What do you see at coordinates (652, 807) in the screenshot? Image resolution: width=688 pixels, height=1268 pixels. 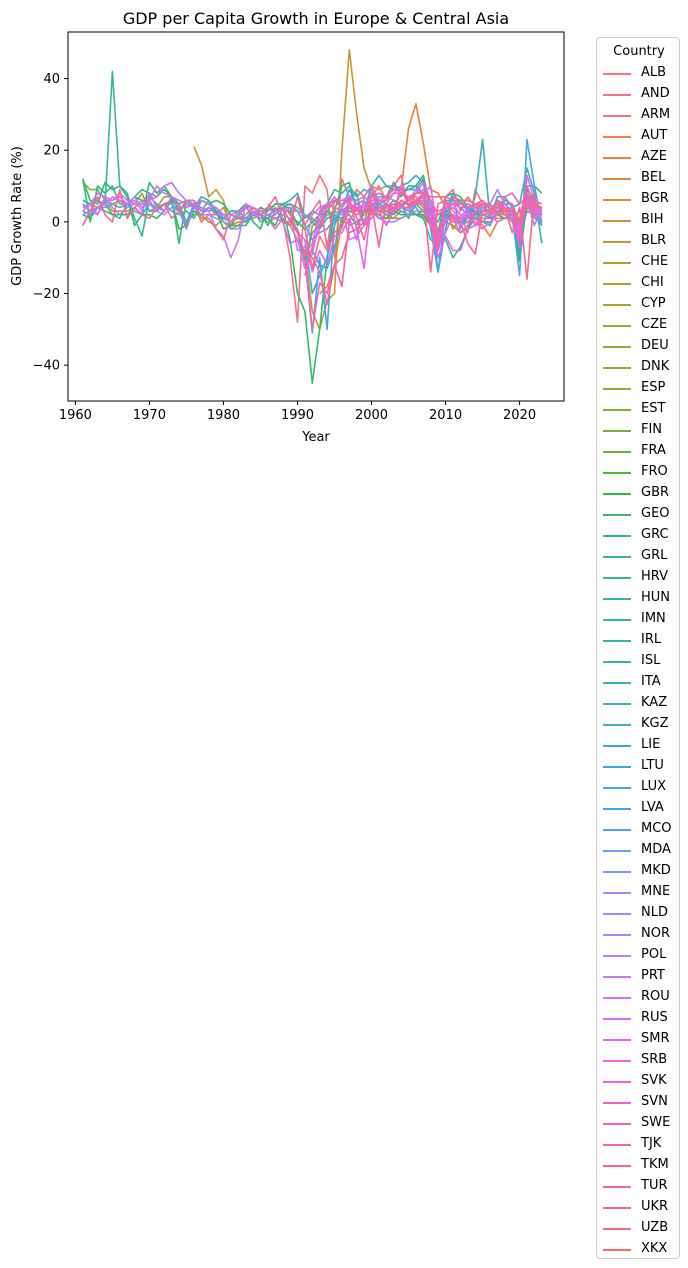 I see `legend-label: LVA` at bounding box center [652, 807].